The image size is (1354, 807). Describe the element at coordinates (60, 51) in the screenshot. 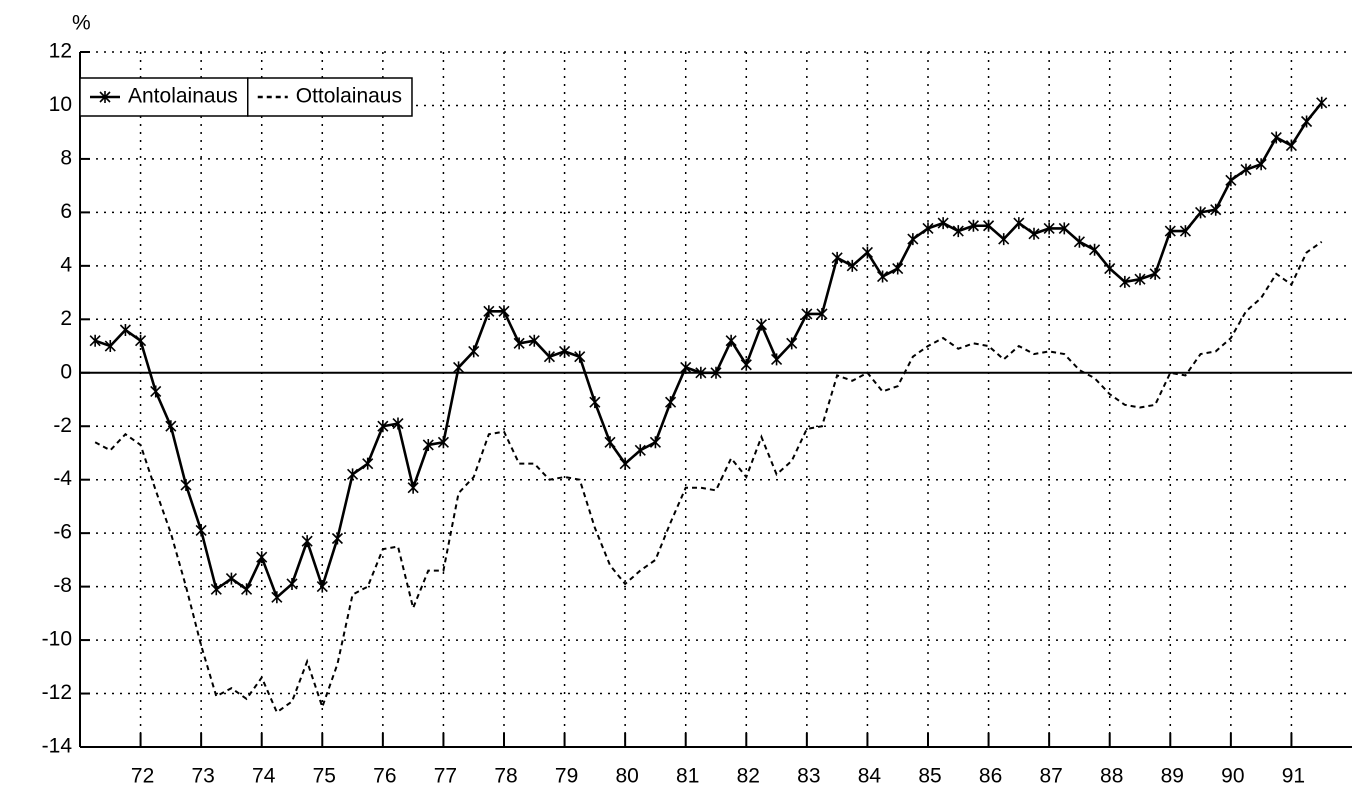

I see `y-tick-label: 12` at that location.